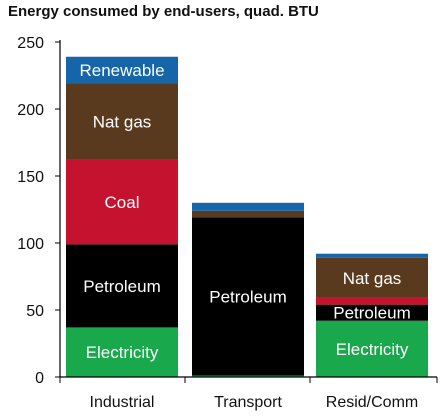 Image resolution: width=448 pixels, height=417 pixels. Describe the element at coordinates (30, 43) in the screenshot. I see `y-tick-label-250: 250` at that location.